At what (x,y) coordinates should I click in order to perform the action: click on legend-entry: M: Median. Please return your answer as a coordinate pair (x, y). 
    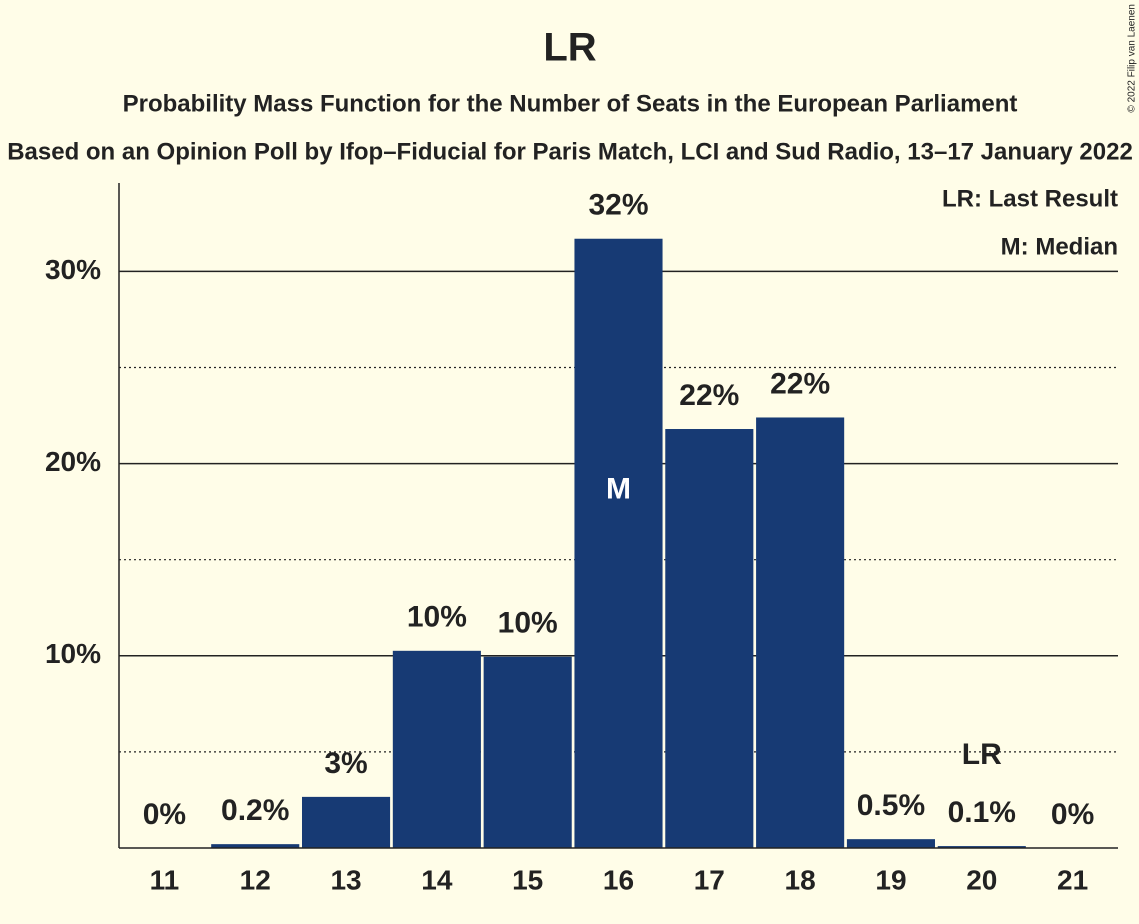
    Looking at the image, I should click on (1059, 246).